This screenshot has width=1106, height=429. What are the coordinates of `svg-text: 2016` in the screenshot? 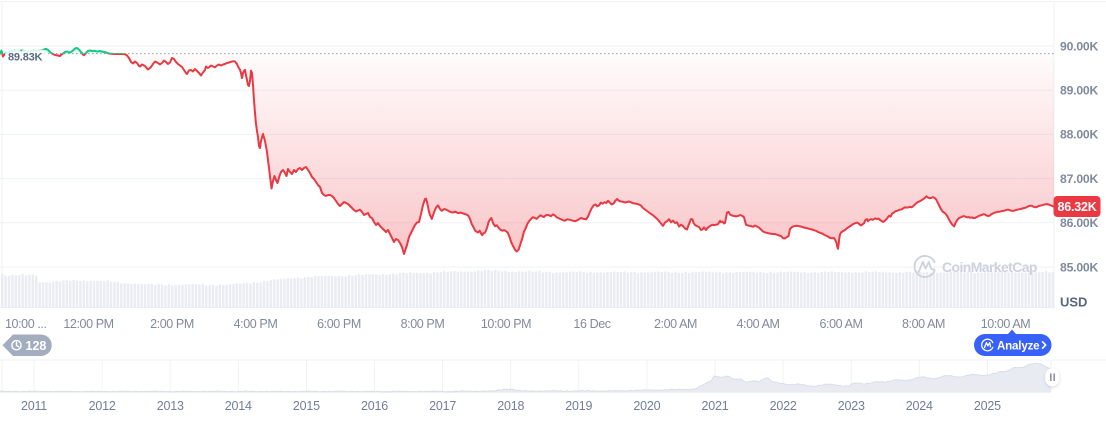 It's located at (374, 406).